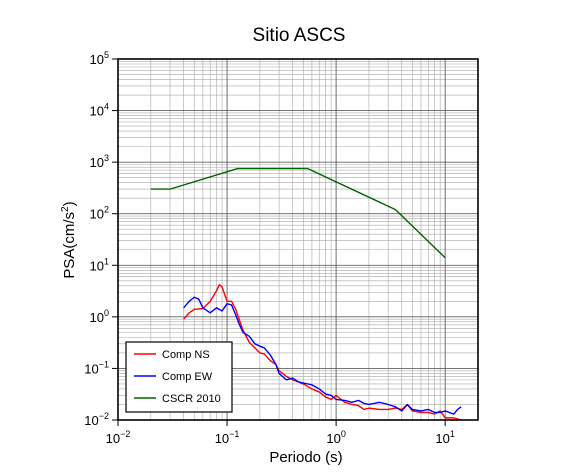  Describe the element at coordinates (299, 35) in the screenshot. I see `chart-title: Sitio ASCS` at that location.